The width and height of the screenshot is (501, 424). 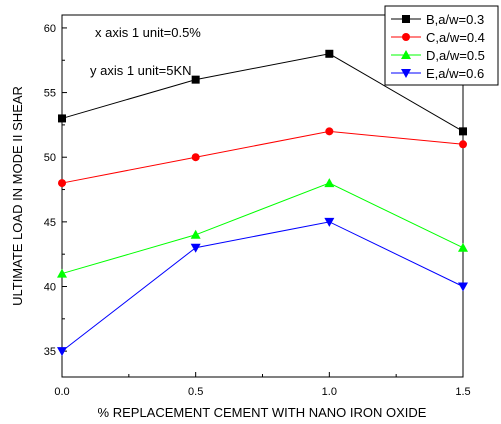 I want to click on x-tick-label: 1.0, so click(x=329, y=392).